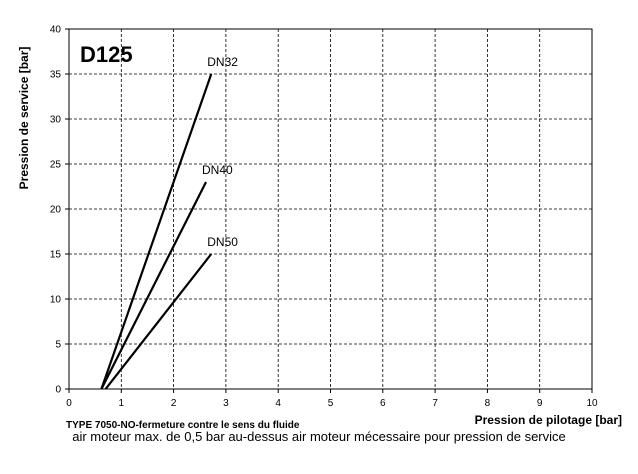 This screenshot has width=638, height=474. Describe the element at coordinates (24, 118) in the screenshot. I see `y-axis-label: Pression de service [bar]` at that location.